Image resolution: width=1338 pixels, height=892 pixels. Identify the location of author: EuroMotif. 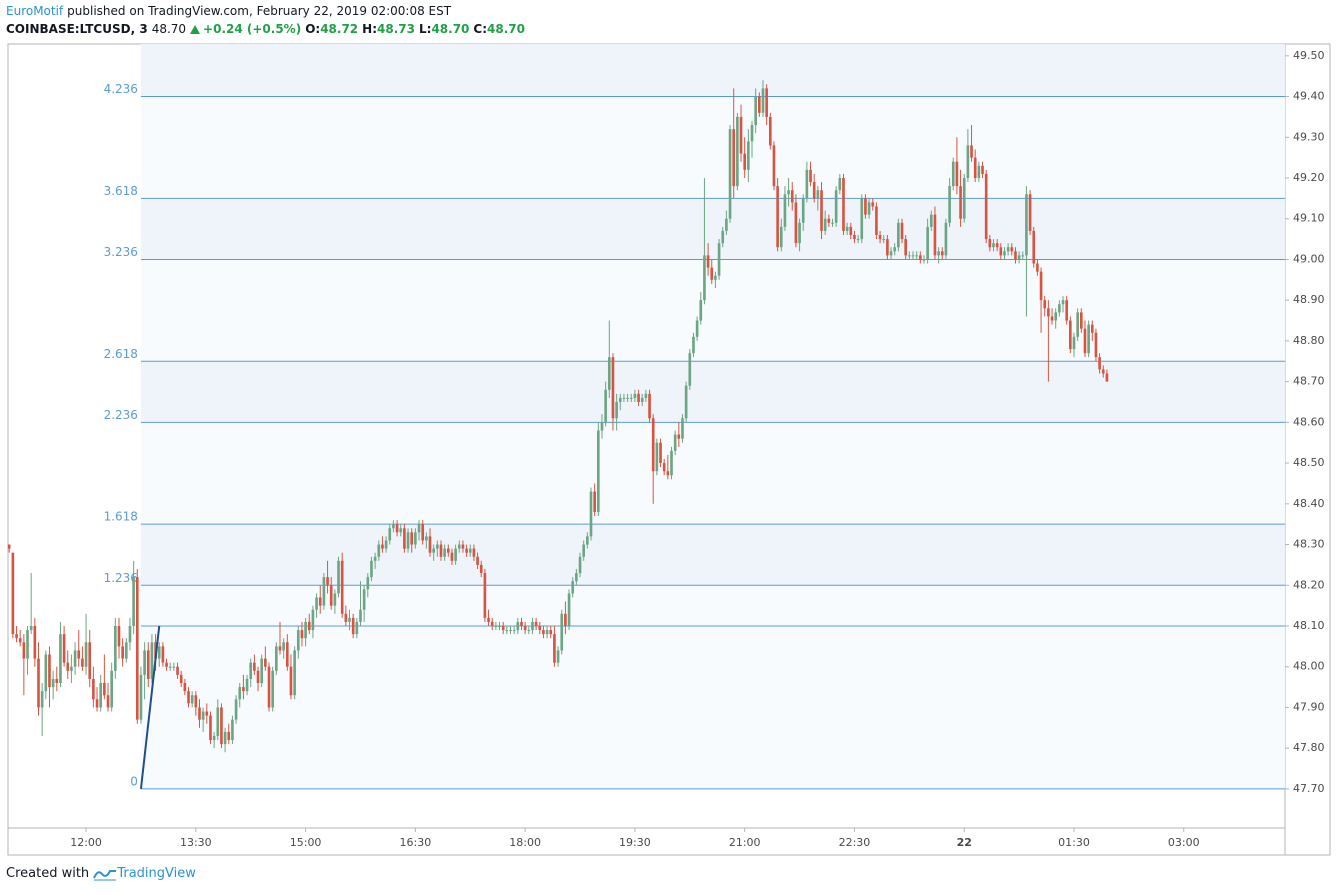
(35, 11).